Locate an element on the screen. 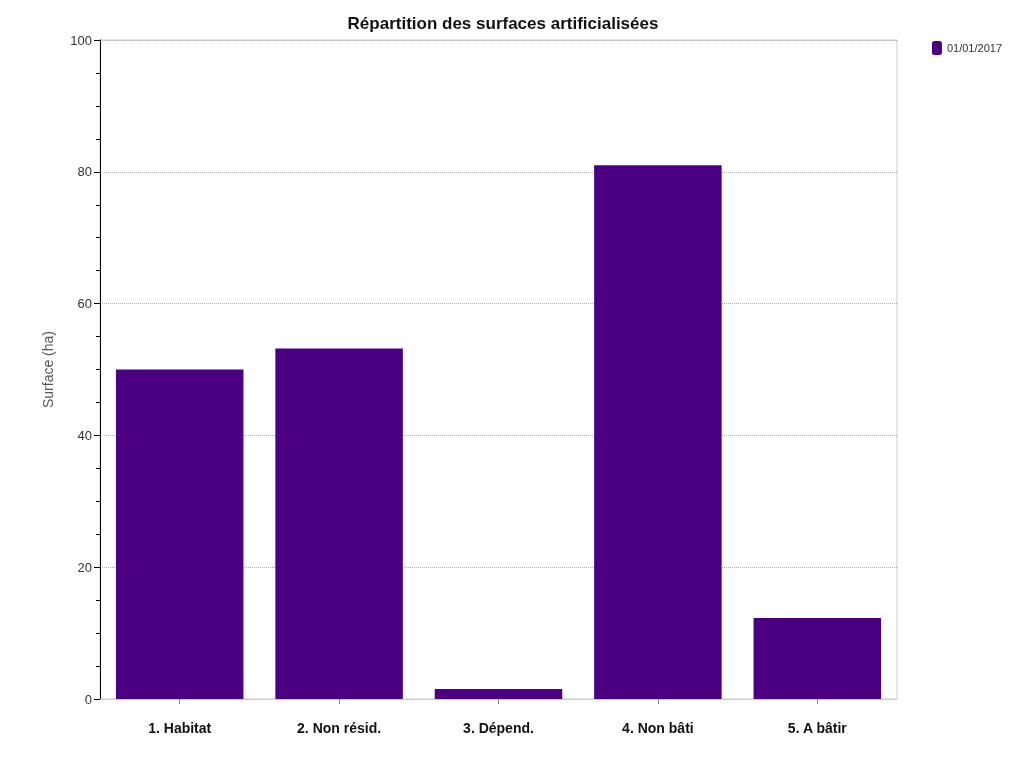  x-tick-label: 1. Habitat is located at coordinates (180, 728).